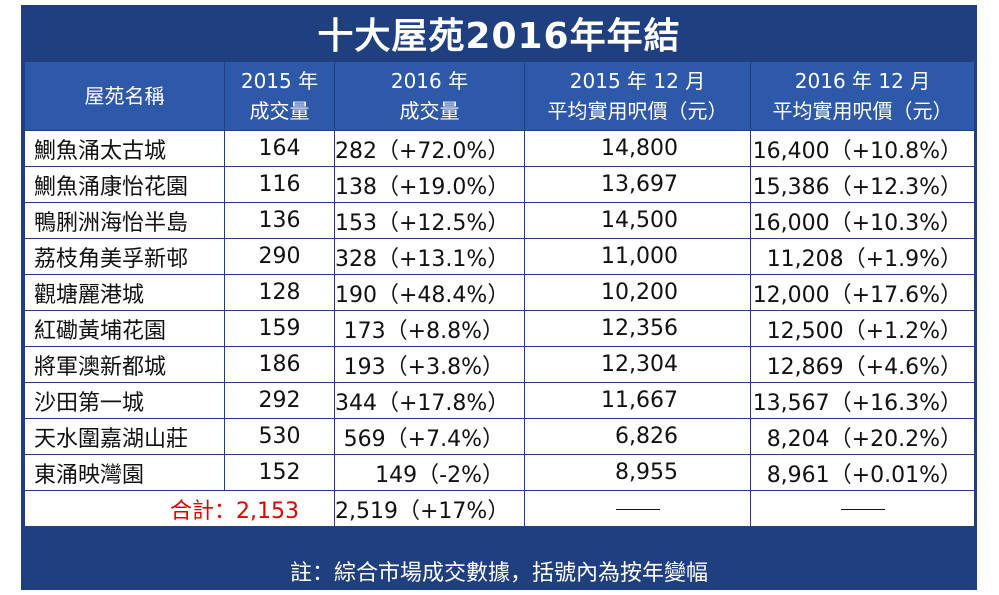  I want to click on cell-price2015: 12,356, so click(637, 328).